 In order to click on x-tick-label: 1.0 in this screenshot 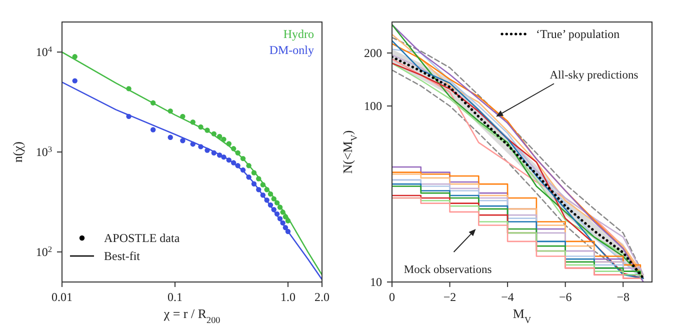, I will do `click(288, 297)`.